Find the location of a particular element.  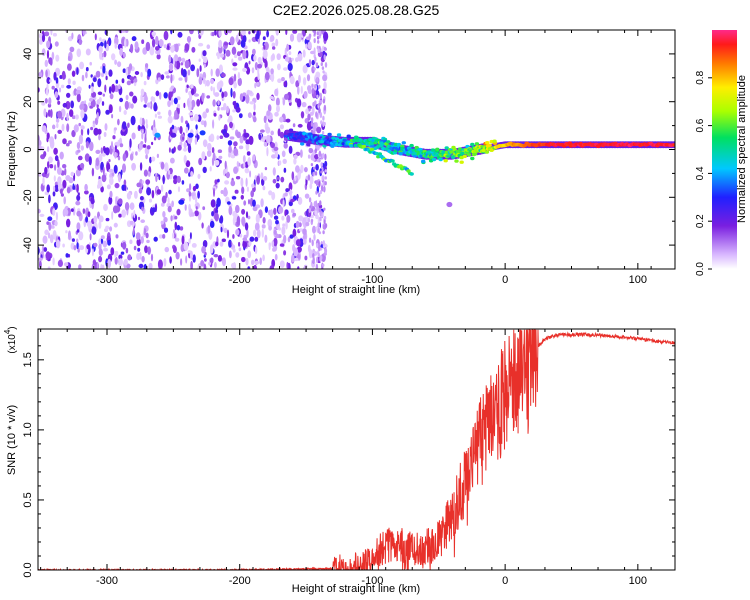

snr-multiplier-exp: 4 is located at coordinates (7, 331).